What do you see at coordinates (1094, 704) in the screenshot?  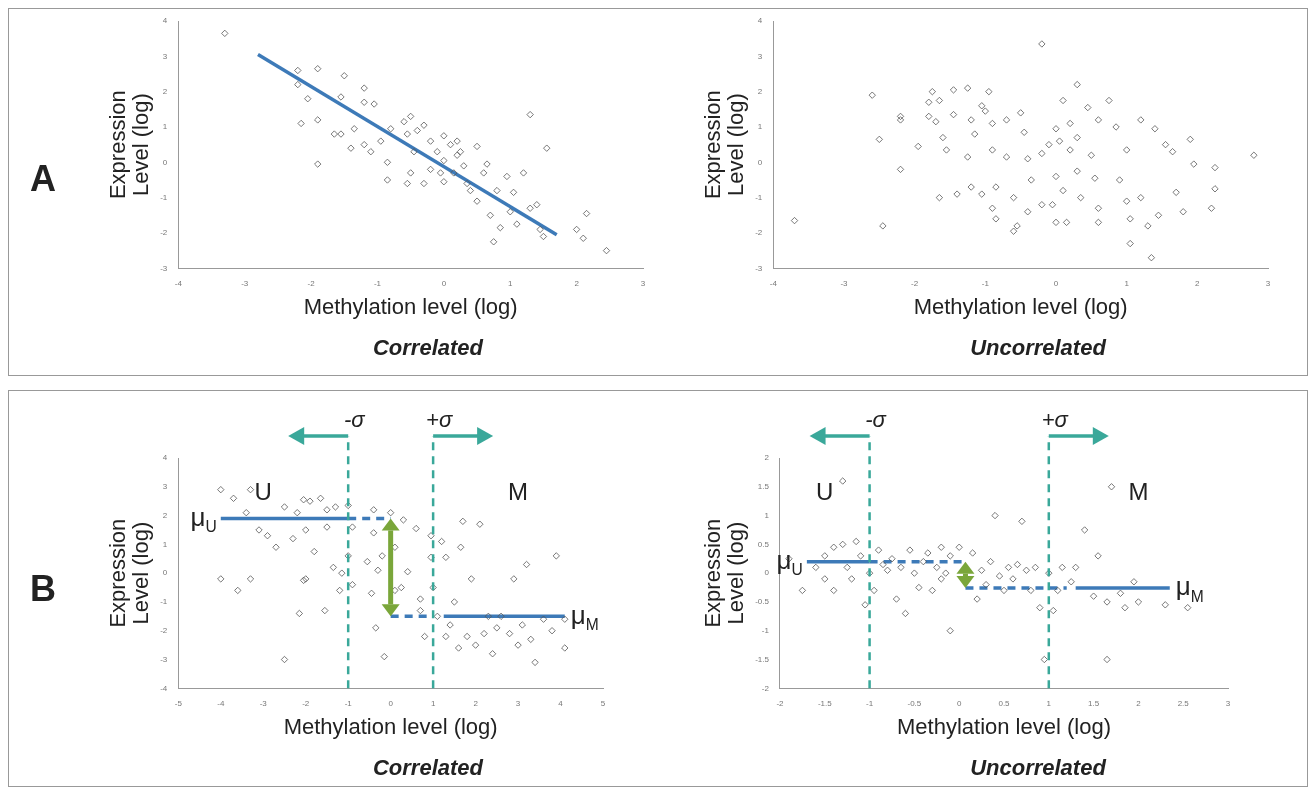 I see `x-tick-label: 1.5` at bounding box center [1094, 704].